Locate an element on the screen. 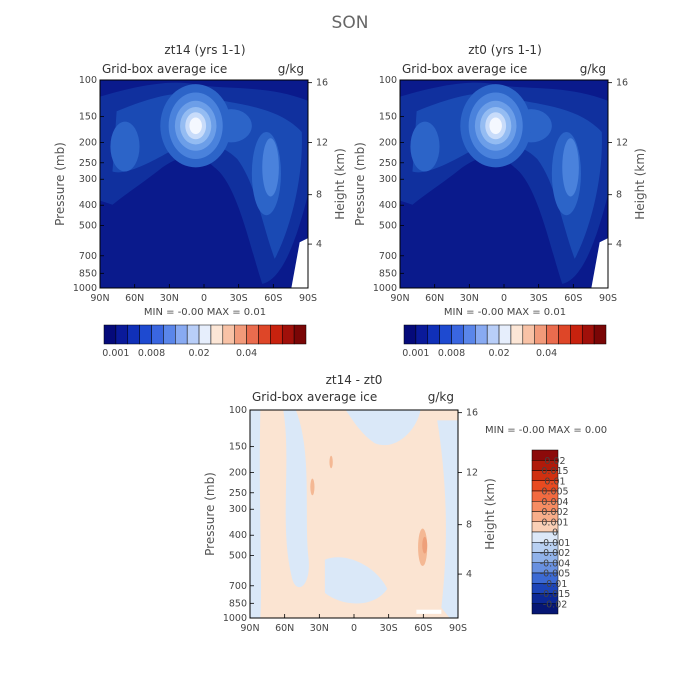 The image size is (700, 700). colorbar is located at coordinates (205, 334).